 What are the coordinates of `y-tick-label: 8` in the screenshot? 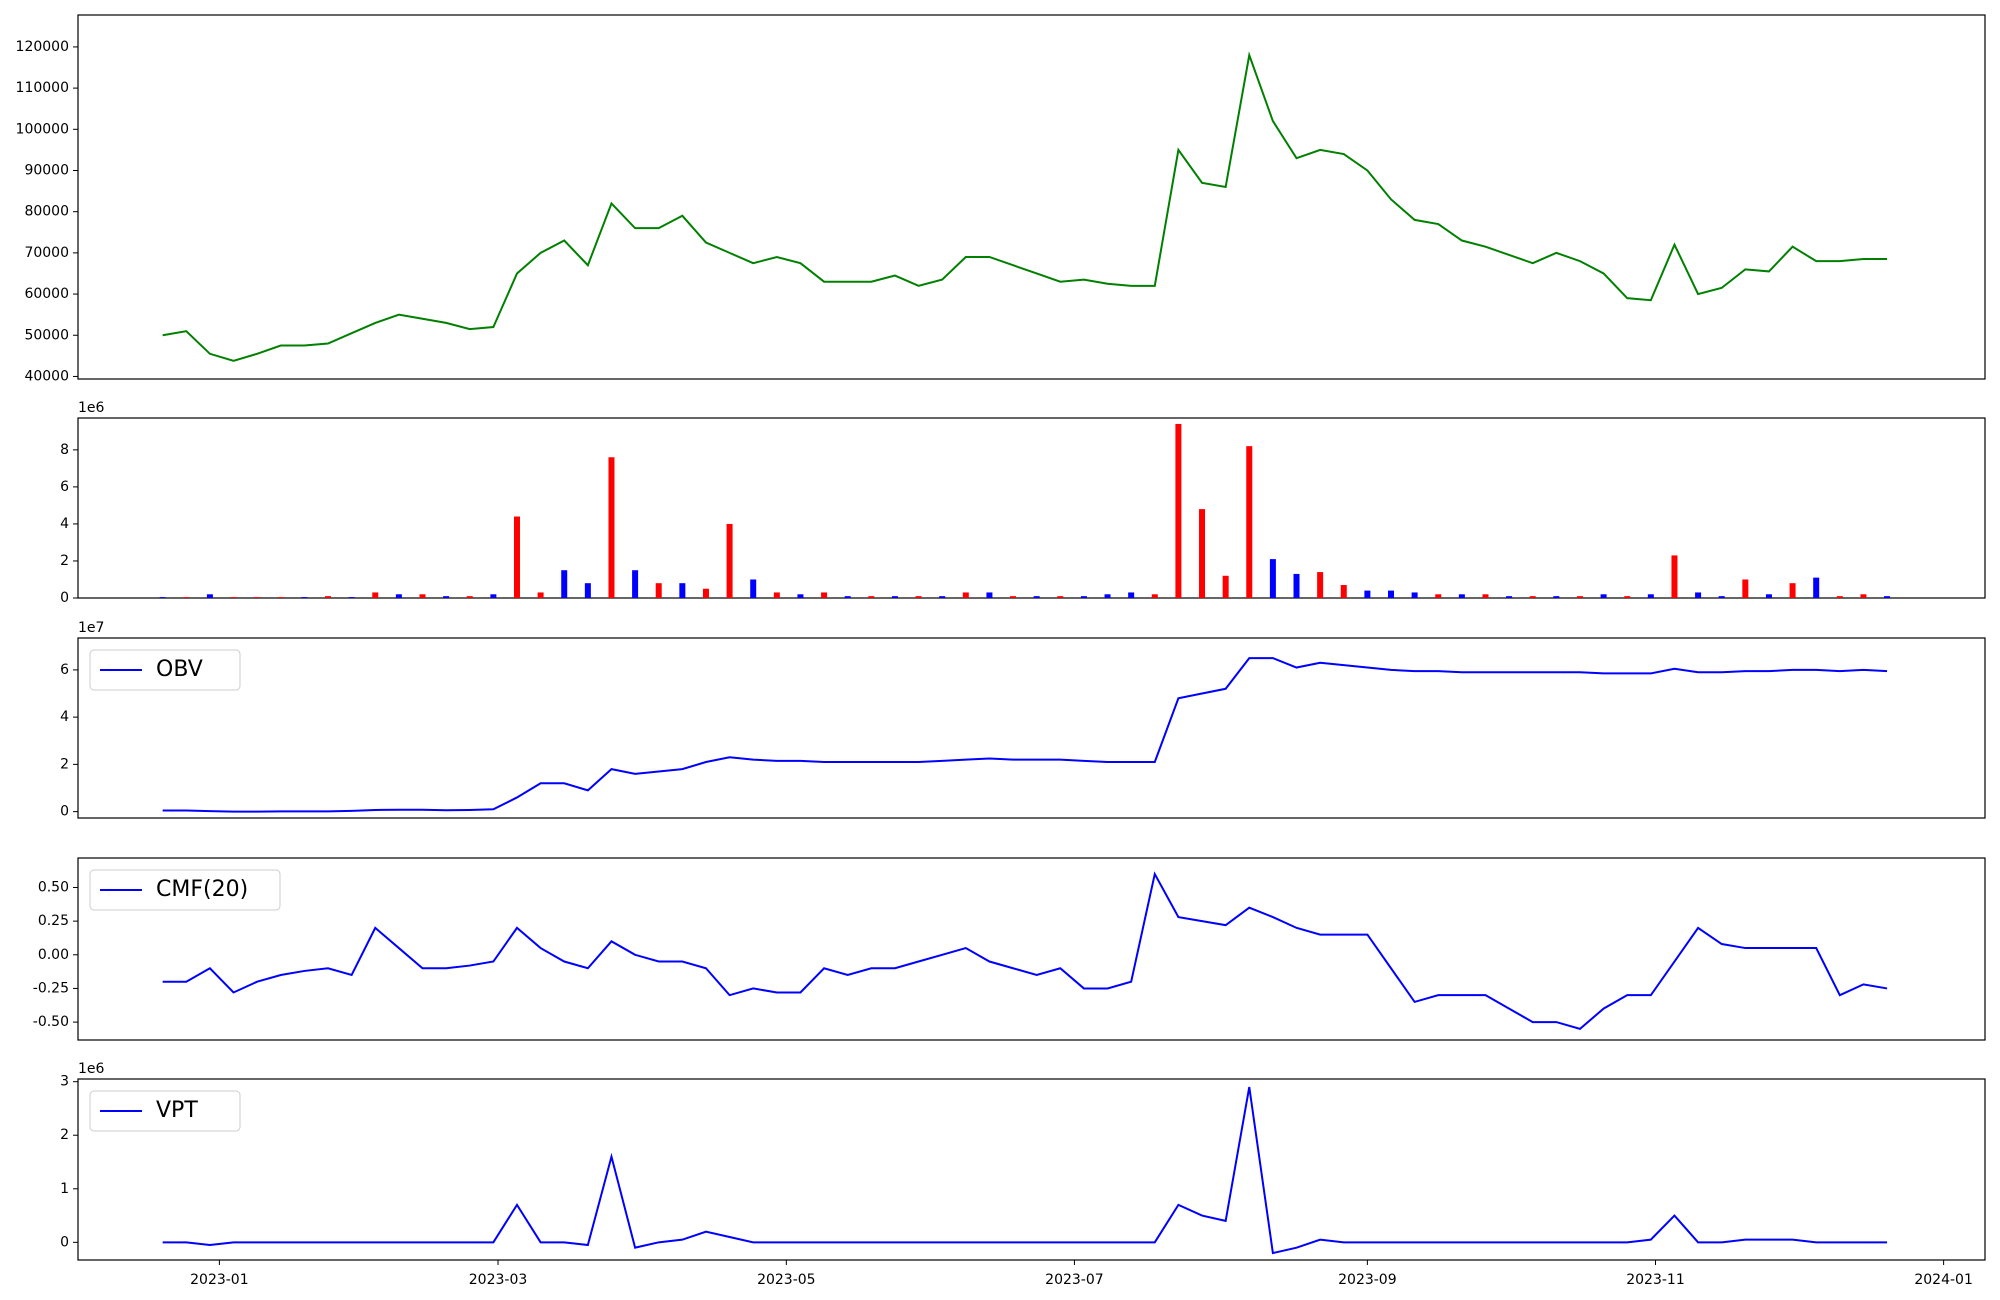 It's located at (64, 450).